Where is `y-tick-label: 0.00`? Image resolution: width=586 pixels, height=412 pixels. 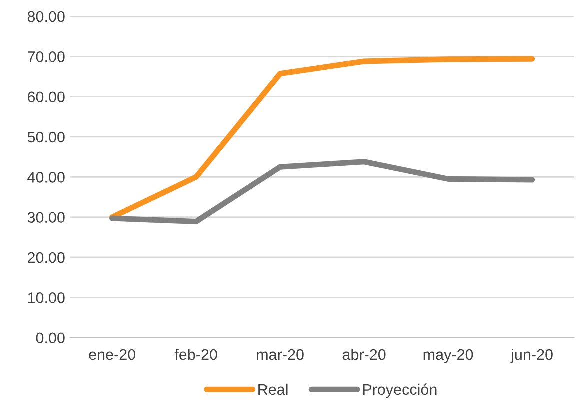
y-tick-label: 0.00 is located at coordinates (50, 338).